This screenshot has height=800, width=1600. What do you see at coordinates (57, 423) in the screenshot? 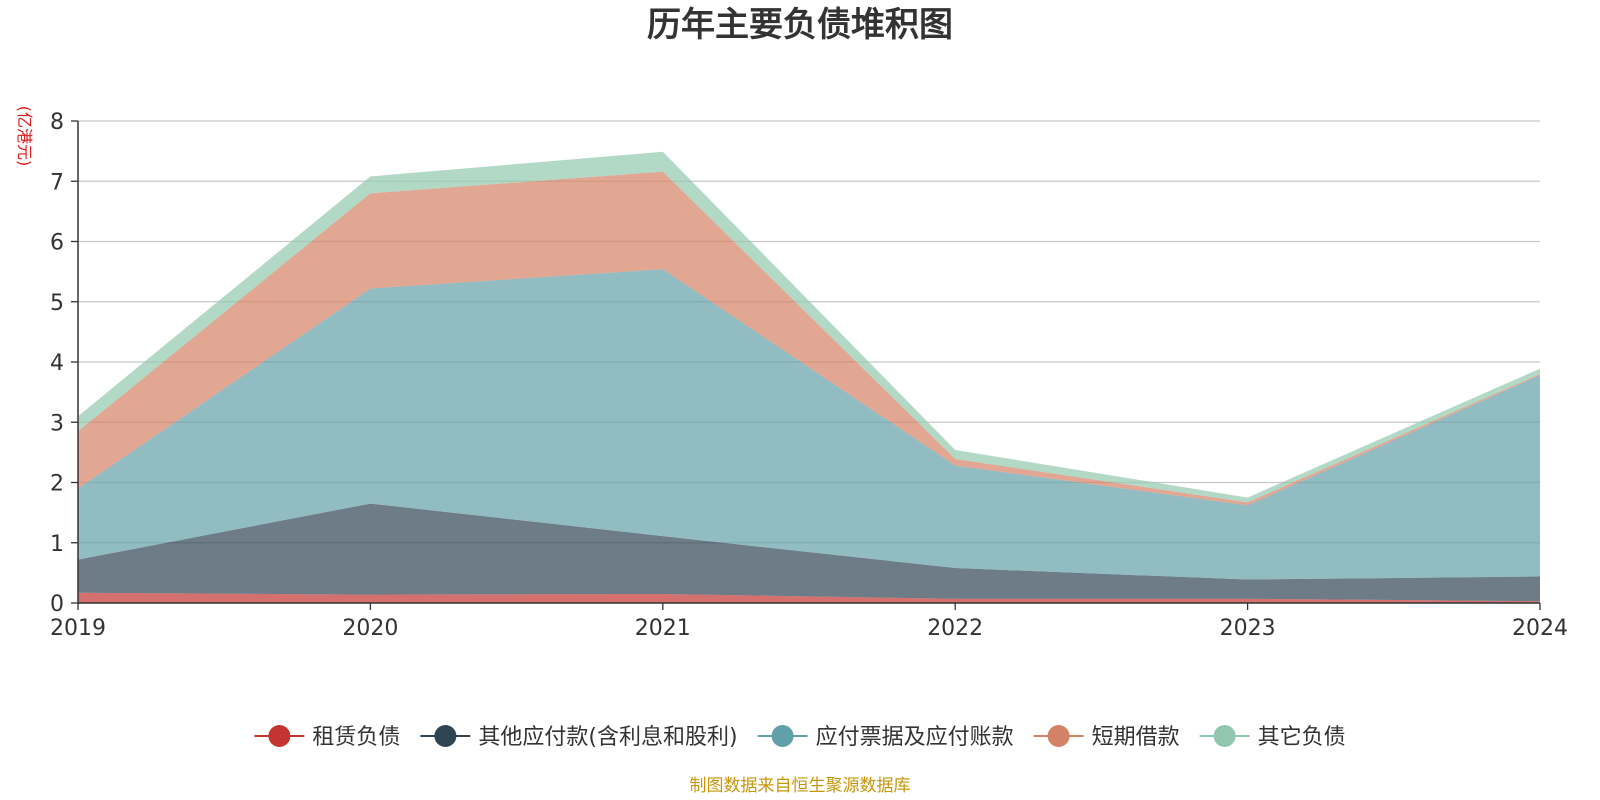
I see `y-tick-label: 3` at bounding box center [57, 423].